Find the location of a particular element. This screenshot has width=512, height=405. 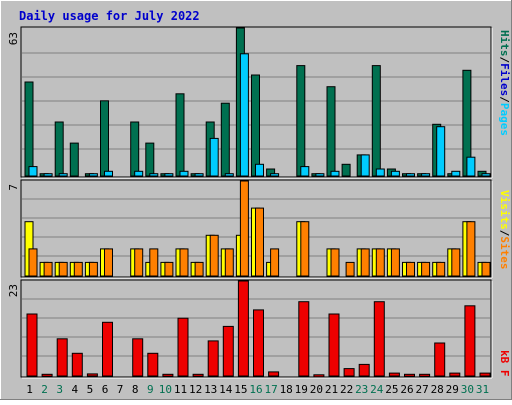

day-label: 20 is located at coordinates (316, 389).